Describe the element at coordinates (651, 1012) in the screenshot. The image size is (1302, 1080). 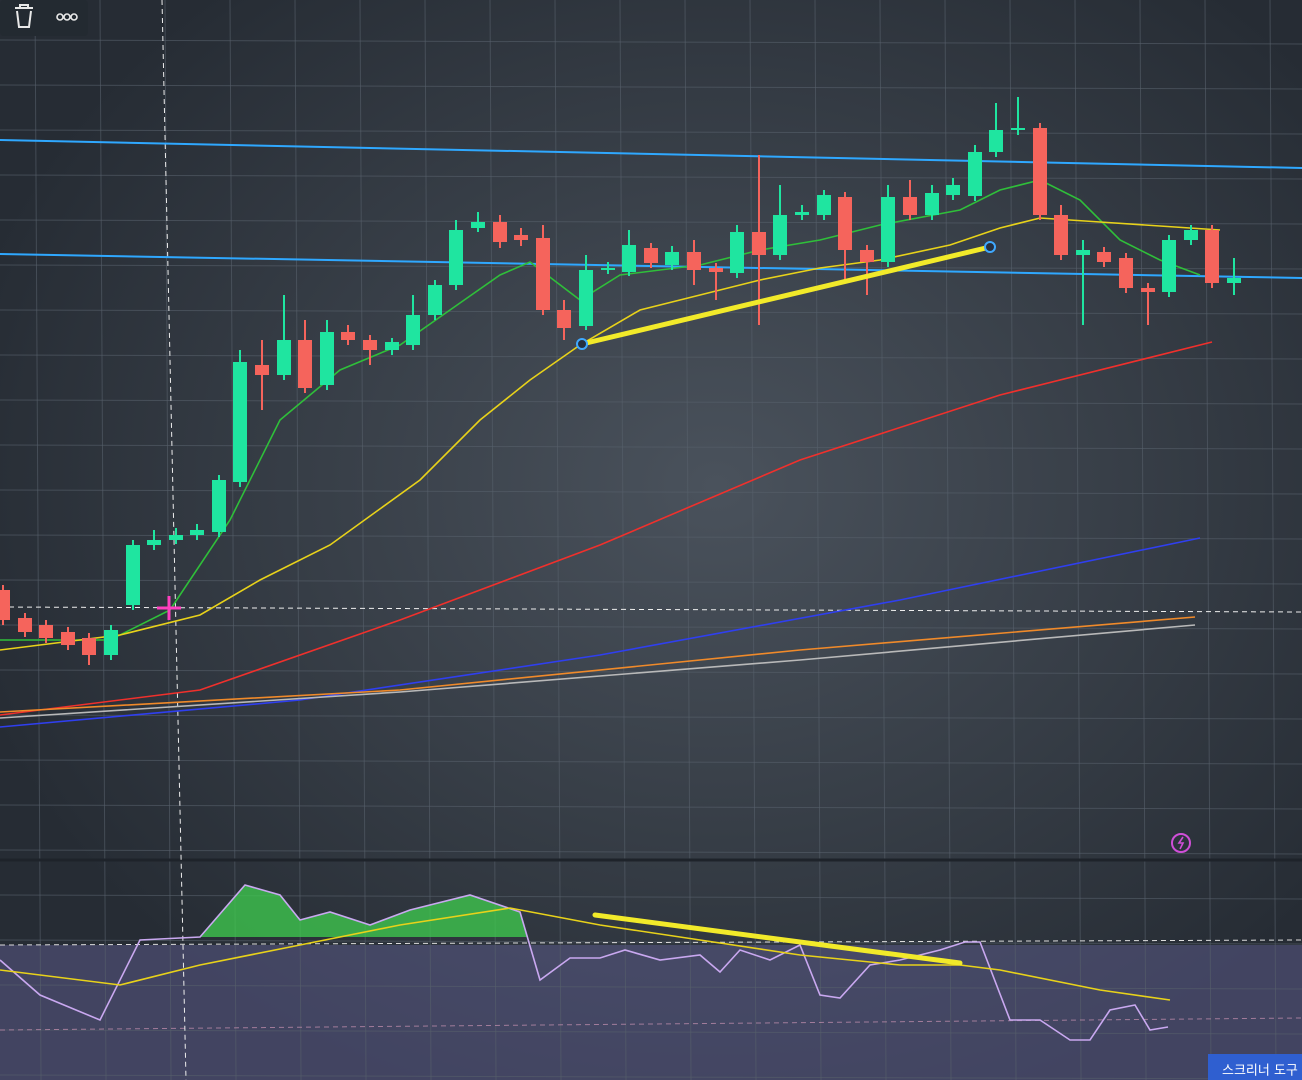
I see `indicator-band` at that location.